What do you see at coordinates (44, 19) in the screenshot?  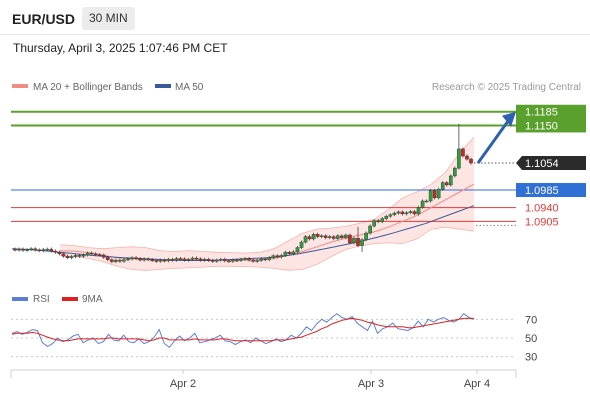 I see `symbol-label: EUR/USD` at bounding box center [44, 19].